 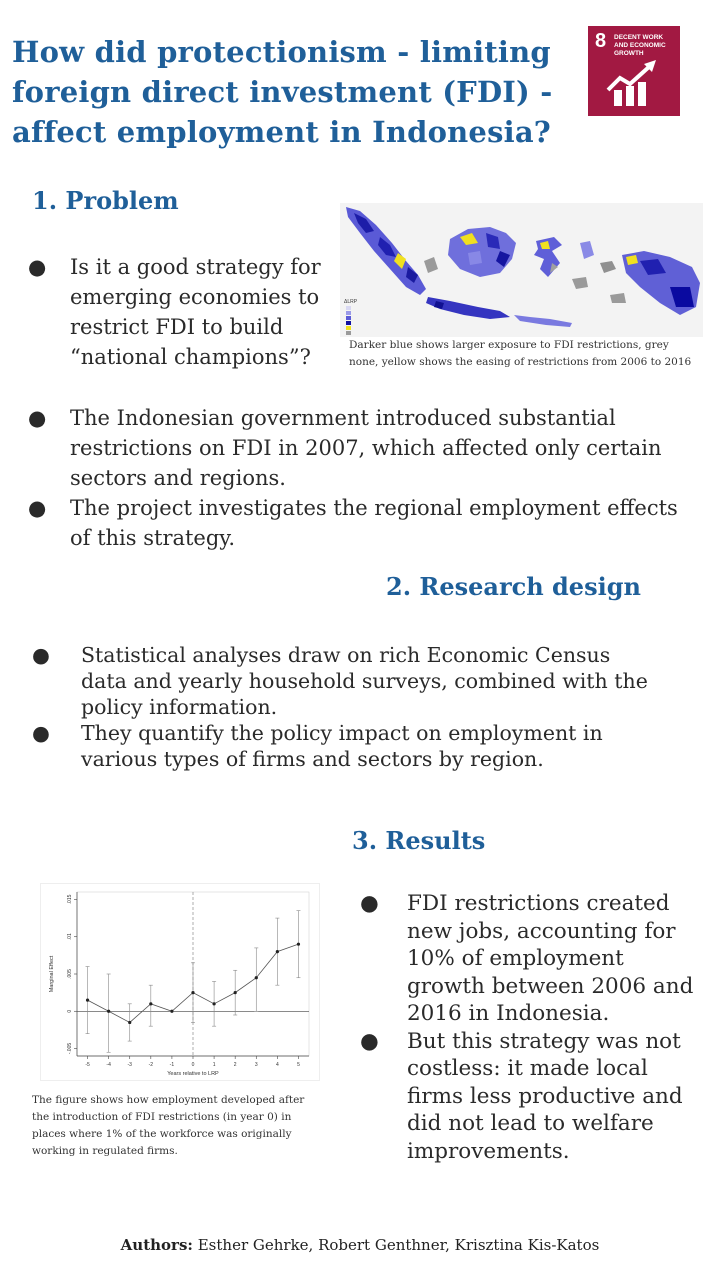 I want to click on sdg-goal-badge: 8 DECENT WORK AND ECONOMIC GROWTH, so click(x=634, y=71).